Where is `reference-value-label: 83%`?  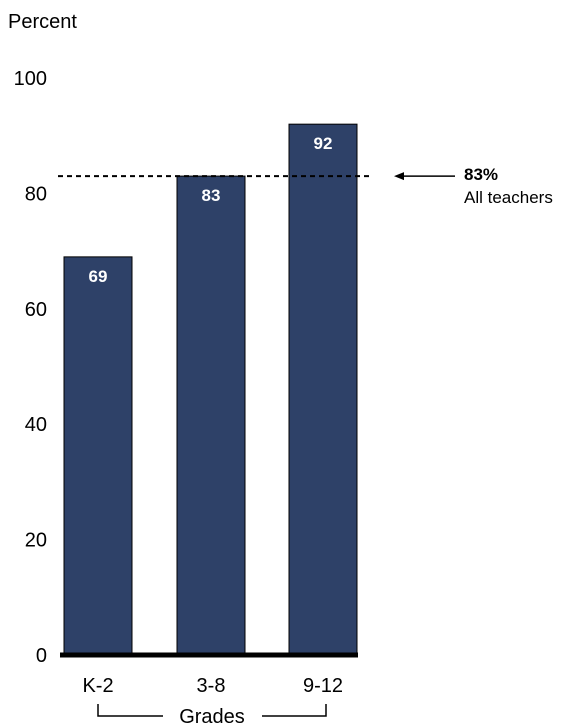
reference-value-label: 83% is located at coordinates (481, 174).